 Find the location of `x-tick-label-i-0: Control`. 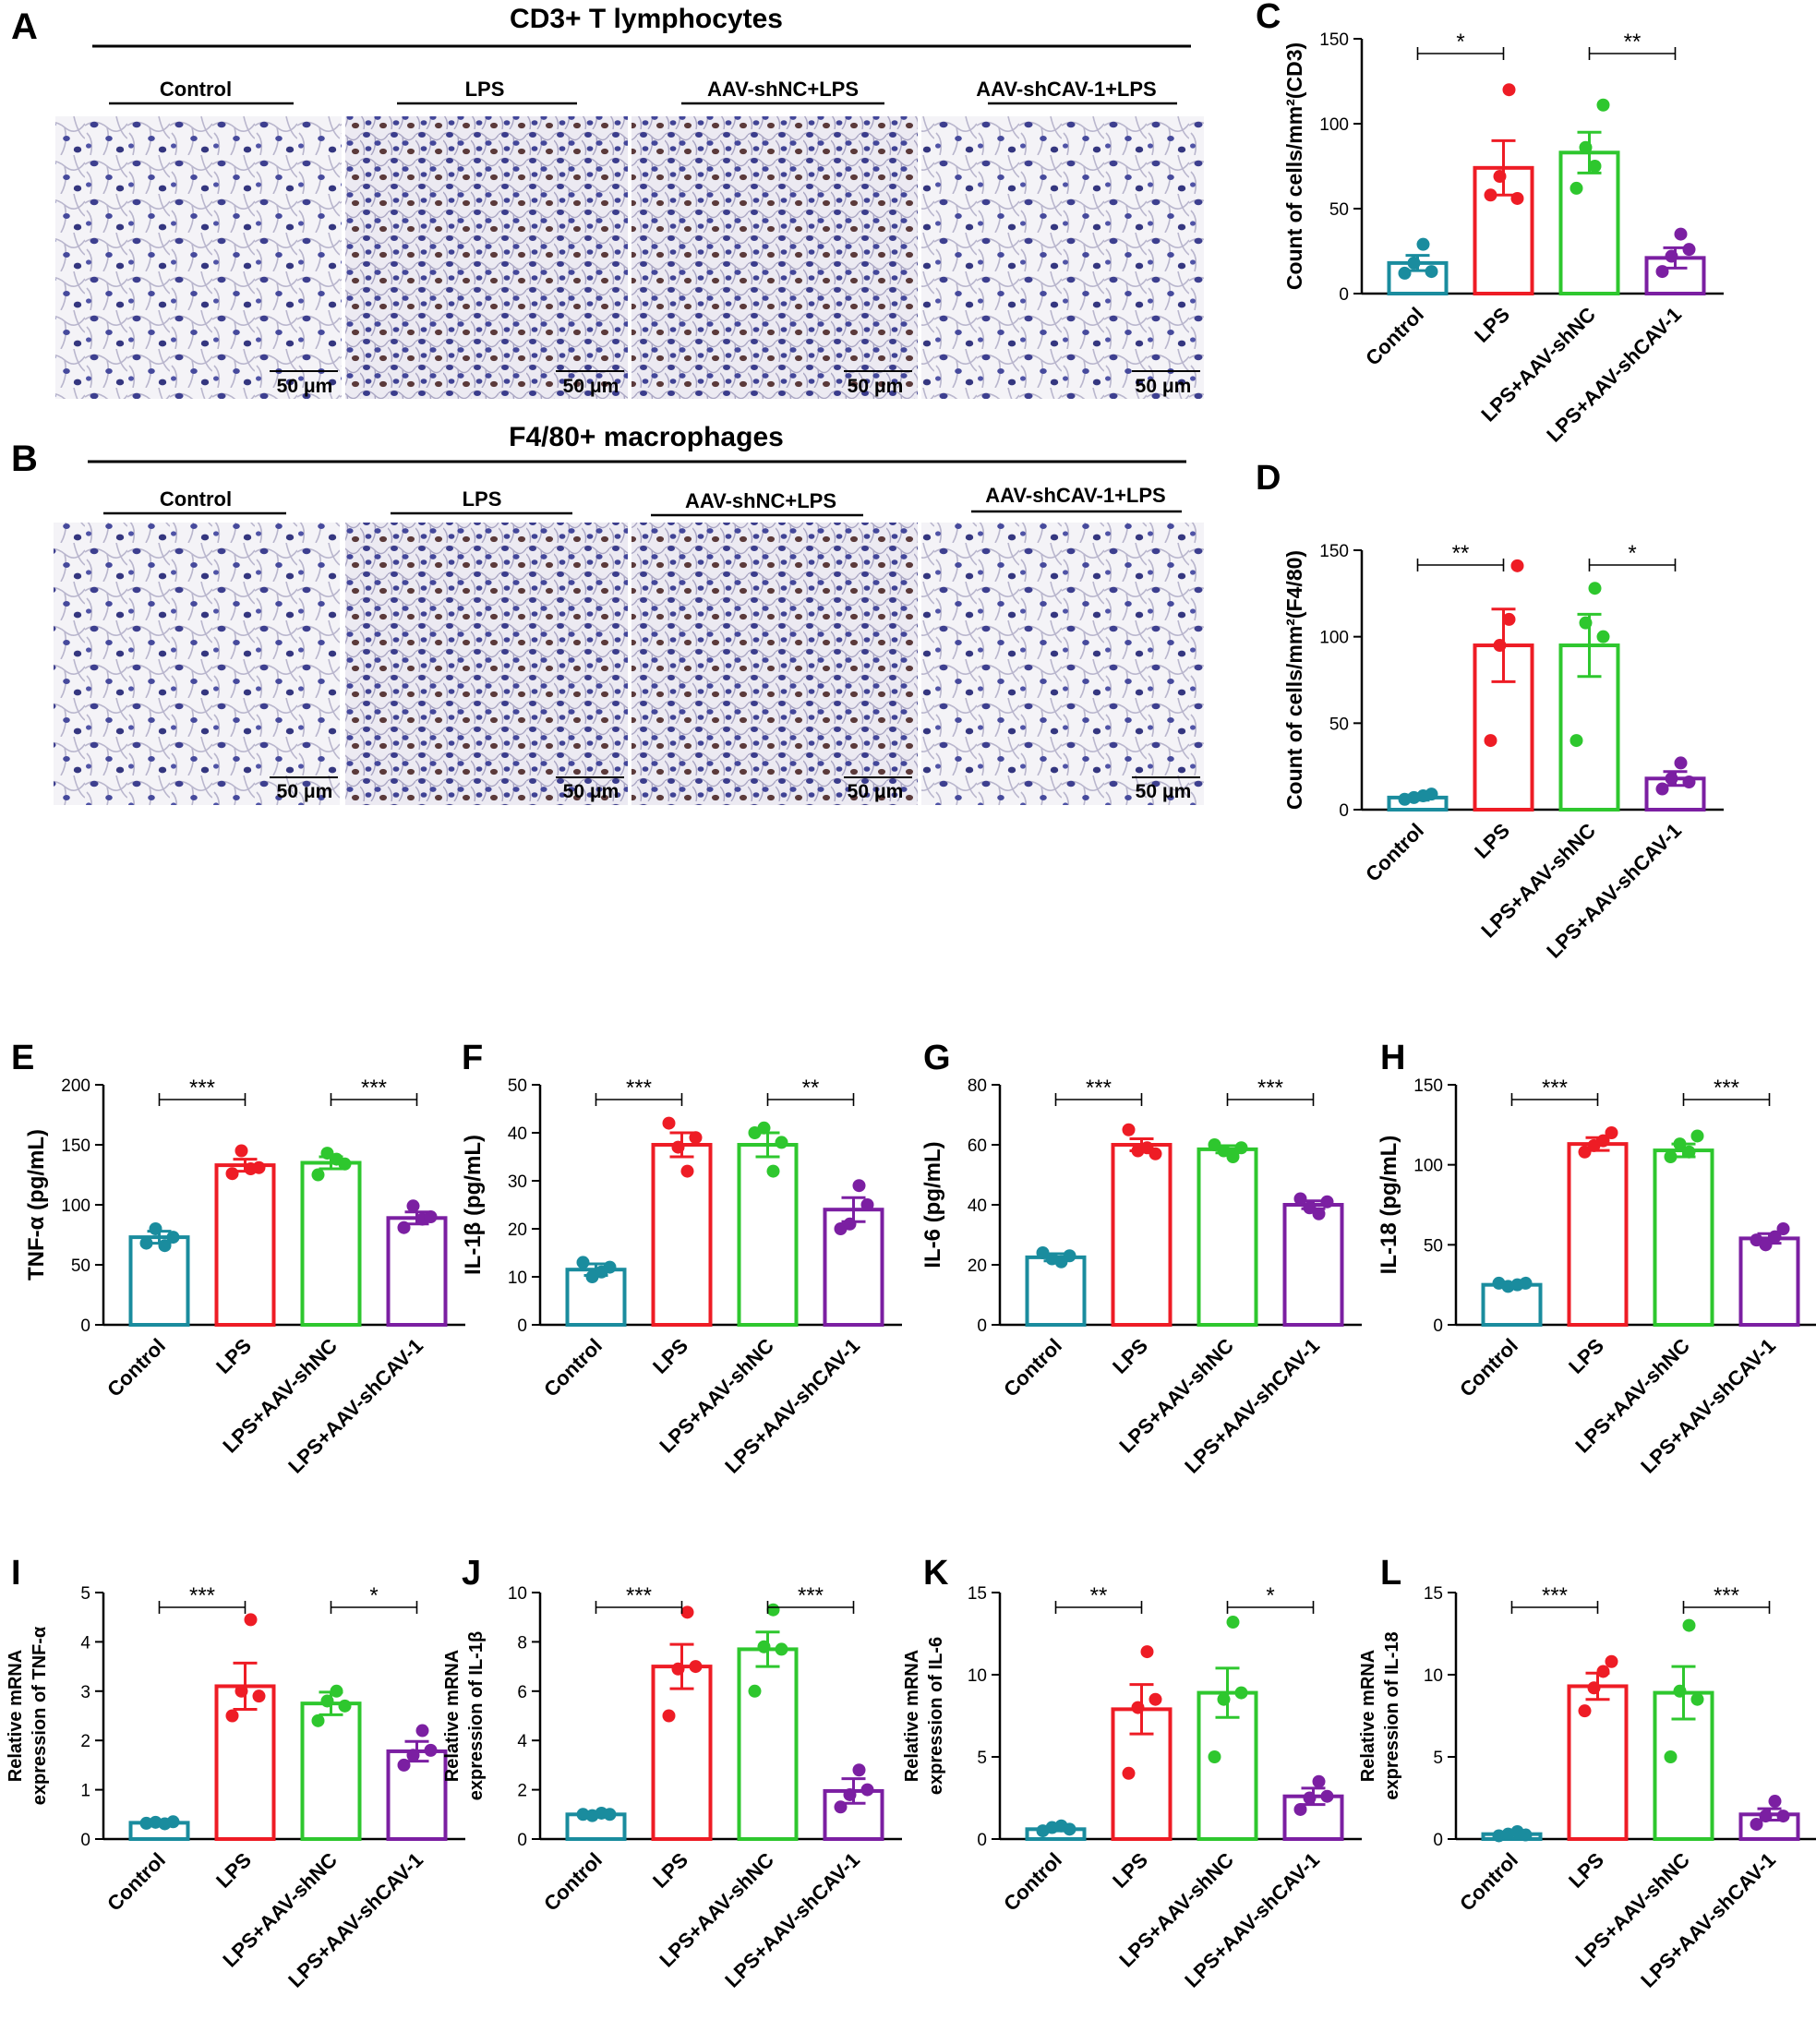

x-tick-label-i-0: Control is located at coordinates (136, 1882).